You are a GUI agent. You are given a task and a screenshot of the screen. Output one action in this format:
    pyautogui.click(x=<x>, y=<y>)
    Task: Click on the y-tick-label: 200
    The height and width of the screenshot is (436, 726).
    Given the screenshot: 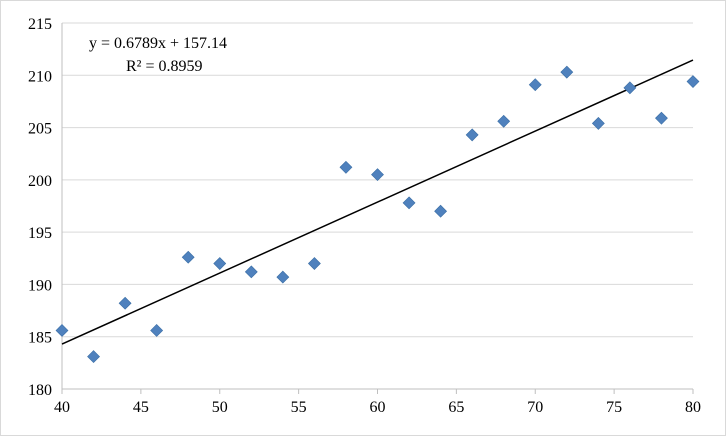 What is the action you would take?
    pyautogui.click(x=40, y=181)
    